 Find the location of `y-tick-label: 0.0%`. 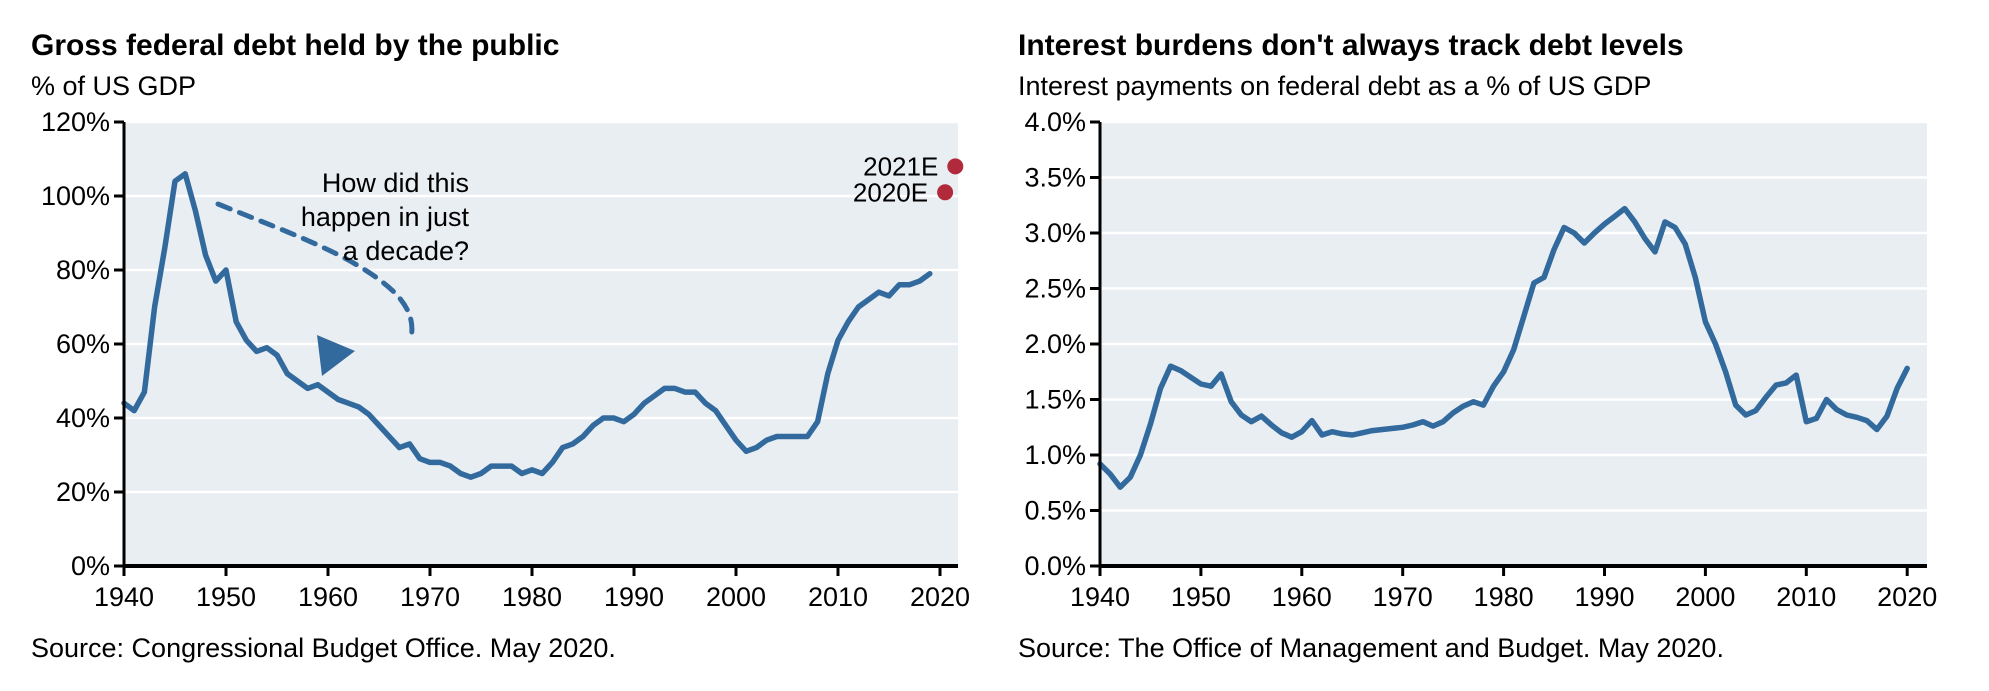

y-tick-label: 0.0% is located at coordinates (1055, 566).